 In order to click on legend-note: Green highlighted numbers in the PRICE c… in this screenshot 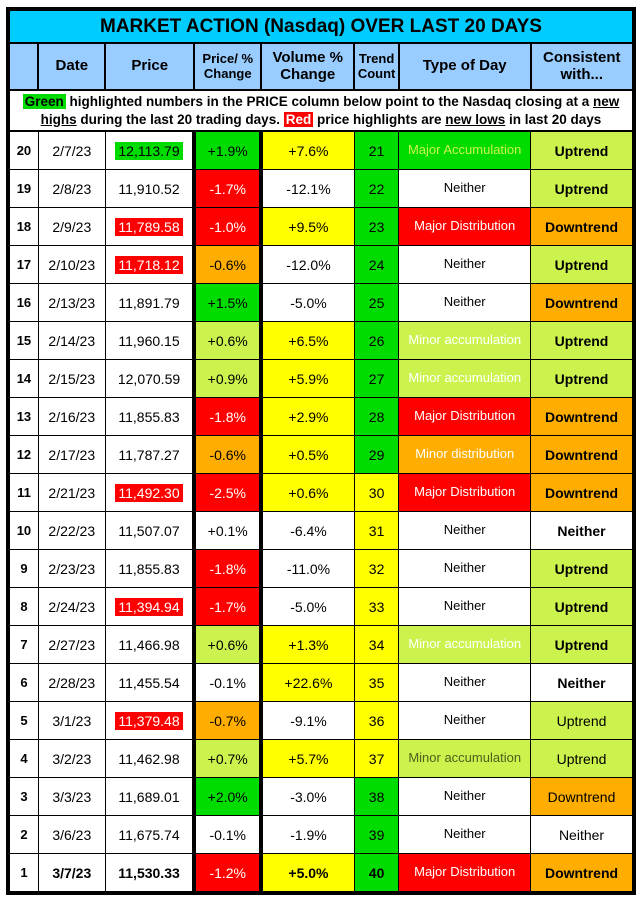, I will do `click(321, 110)`.